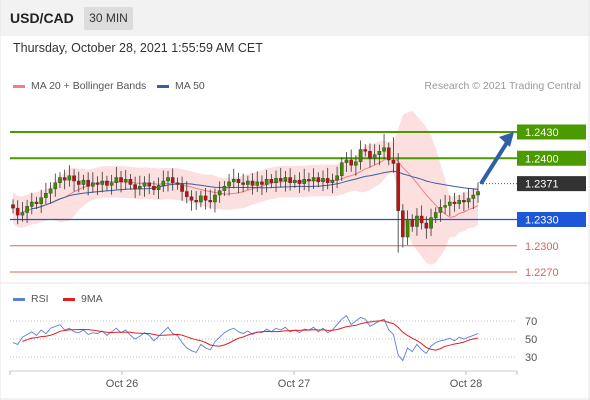 The image size is (590, 400). I want to click on rsi-axis-label: 30, so click(531, 358).